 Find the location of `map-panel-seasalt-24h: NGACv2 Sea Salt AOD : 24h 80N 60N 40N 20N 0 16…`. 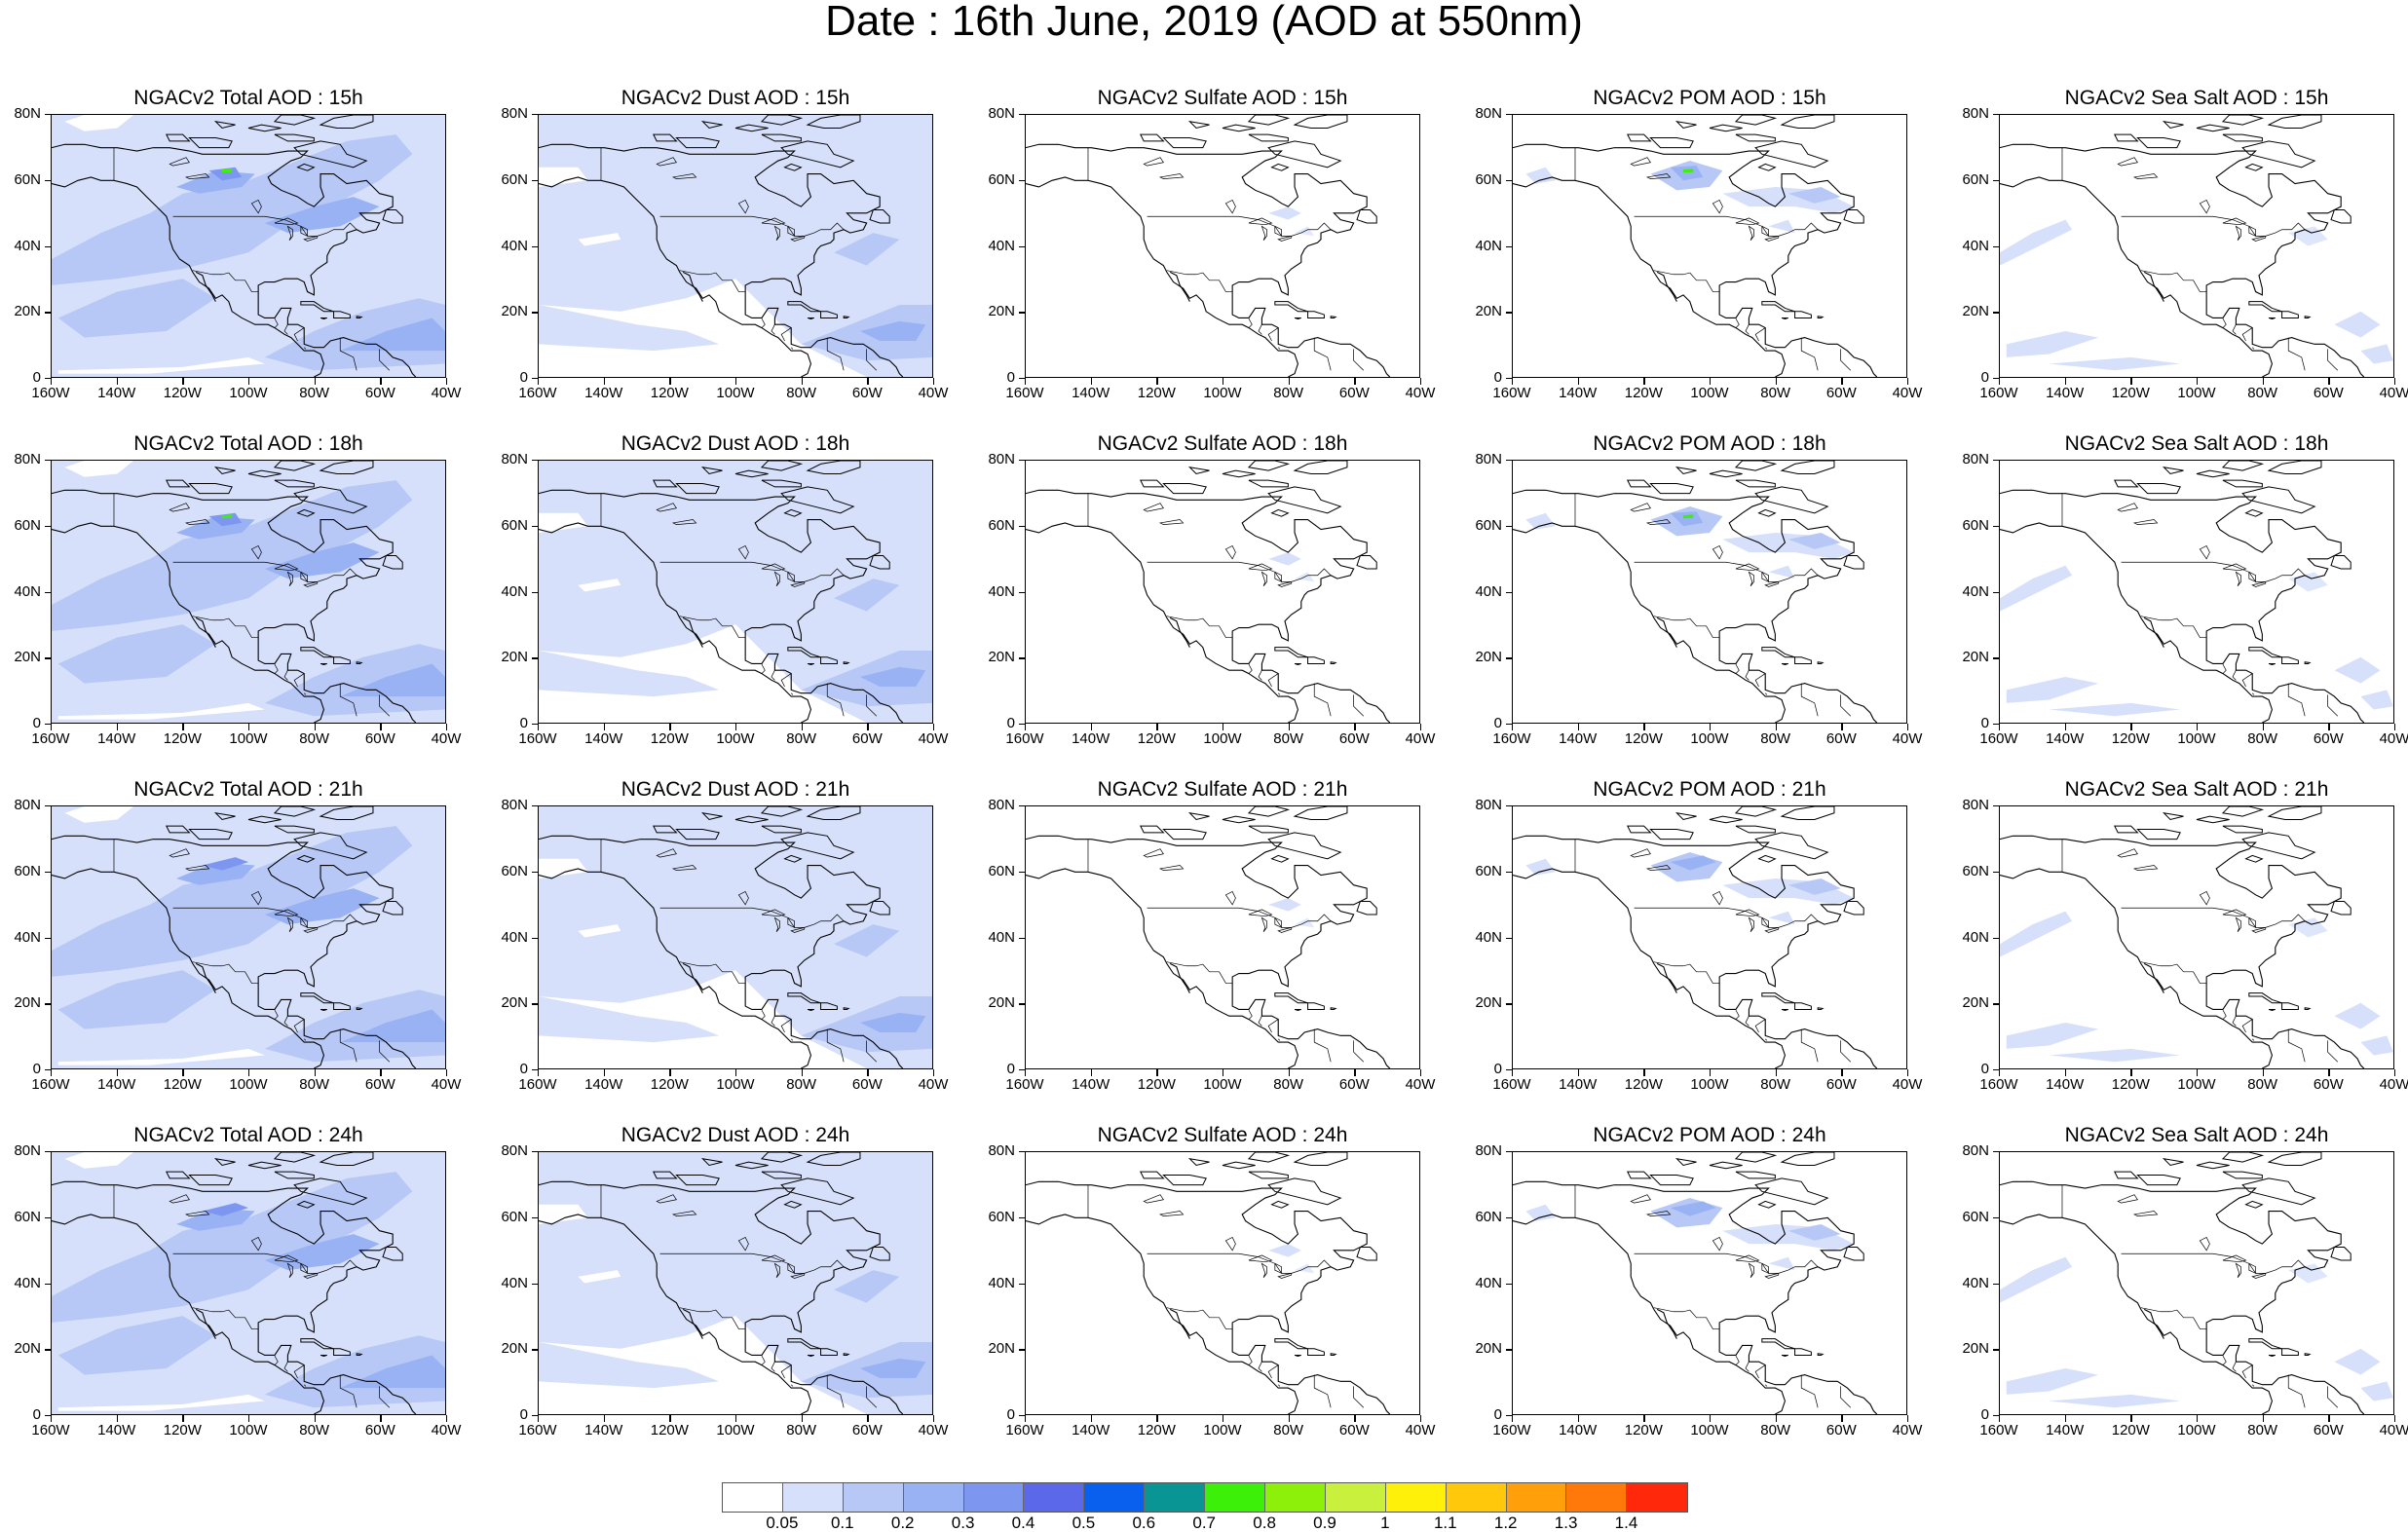

map-panel-seasalt-24h: NGACv2 Sea Salt AOD : 24h 80N 60N 40N 20N 0 16… is located at coordinates (2178, 1295).